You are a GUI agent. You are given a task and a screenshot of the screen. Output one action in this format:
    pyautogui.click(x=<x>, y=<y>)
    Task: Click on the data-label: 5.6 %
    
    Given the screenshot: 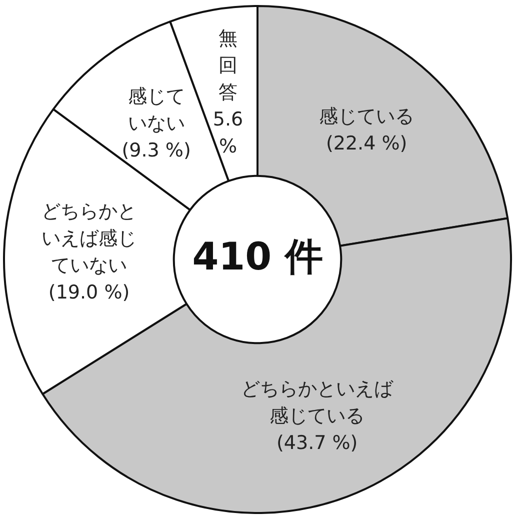 What is the action you would take?
    pyautogui.click(x=228, y=133)
    